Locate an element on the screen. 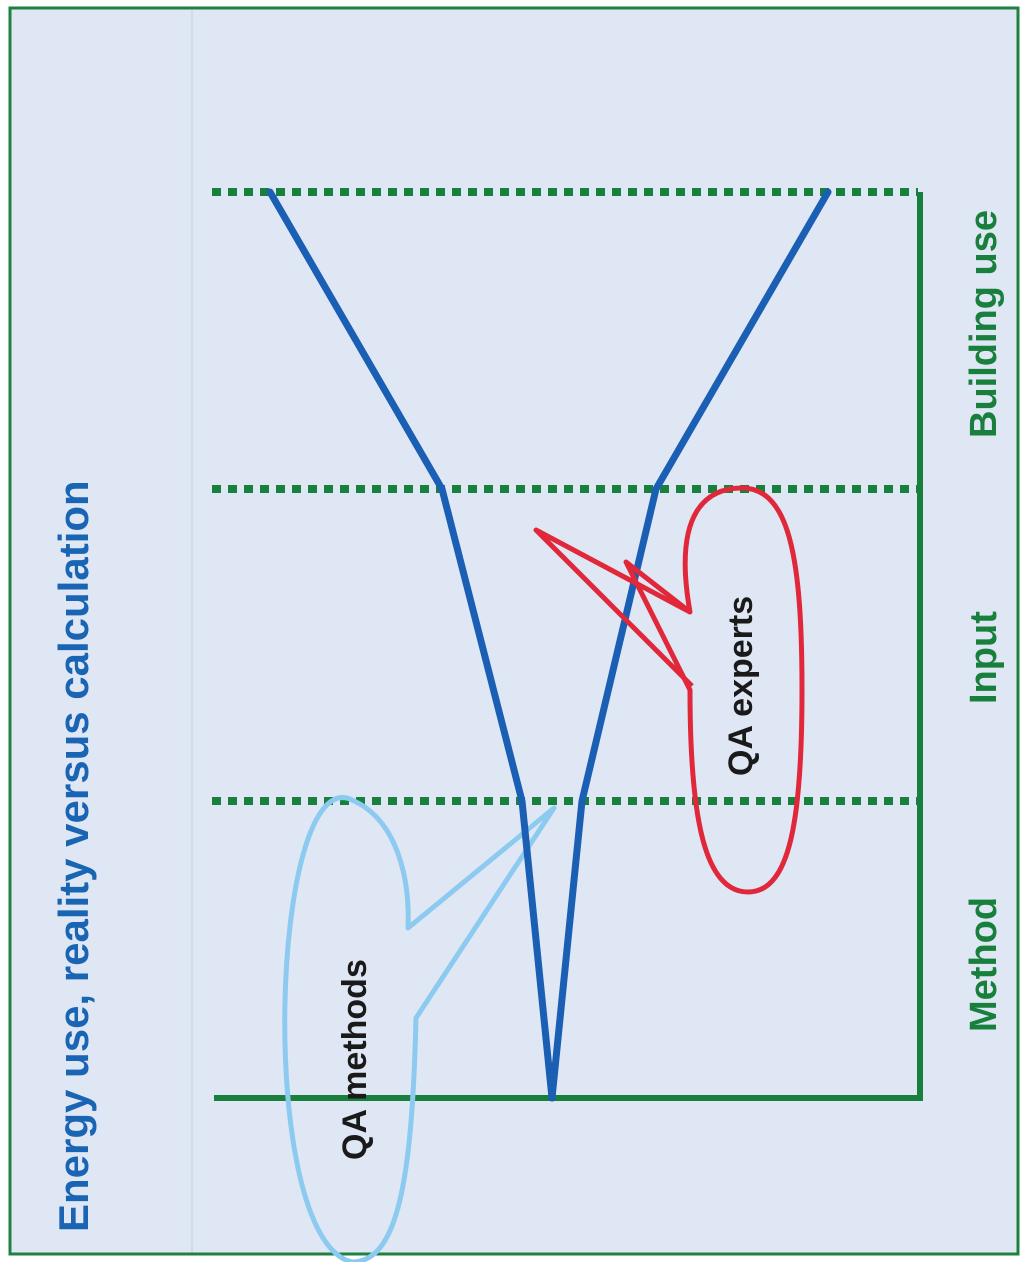 The image size is (1026, 1262). stage-label-method: Method is located at coordinates (984, 964).